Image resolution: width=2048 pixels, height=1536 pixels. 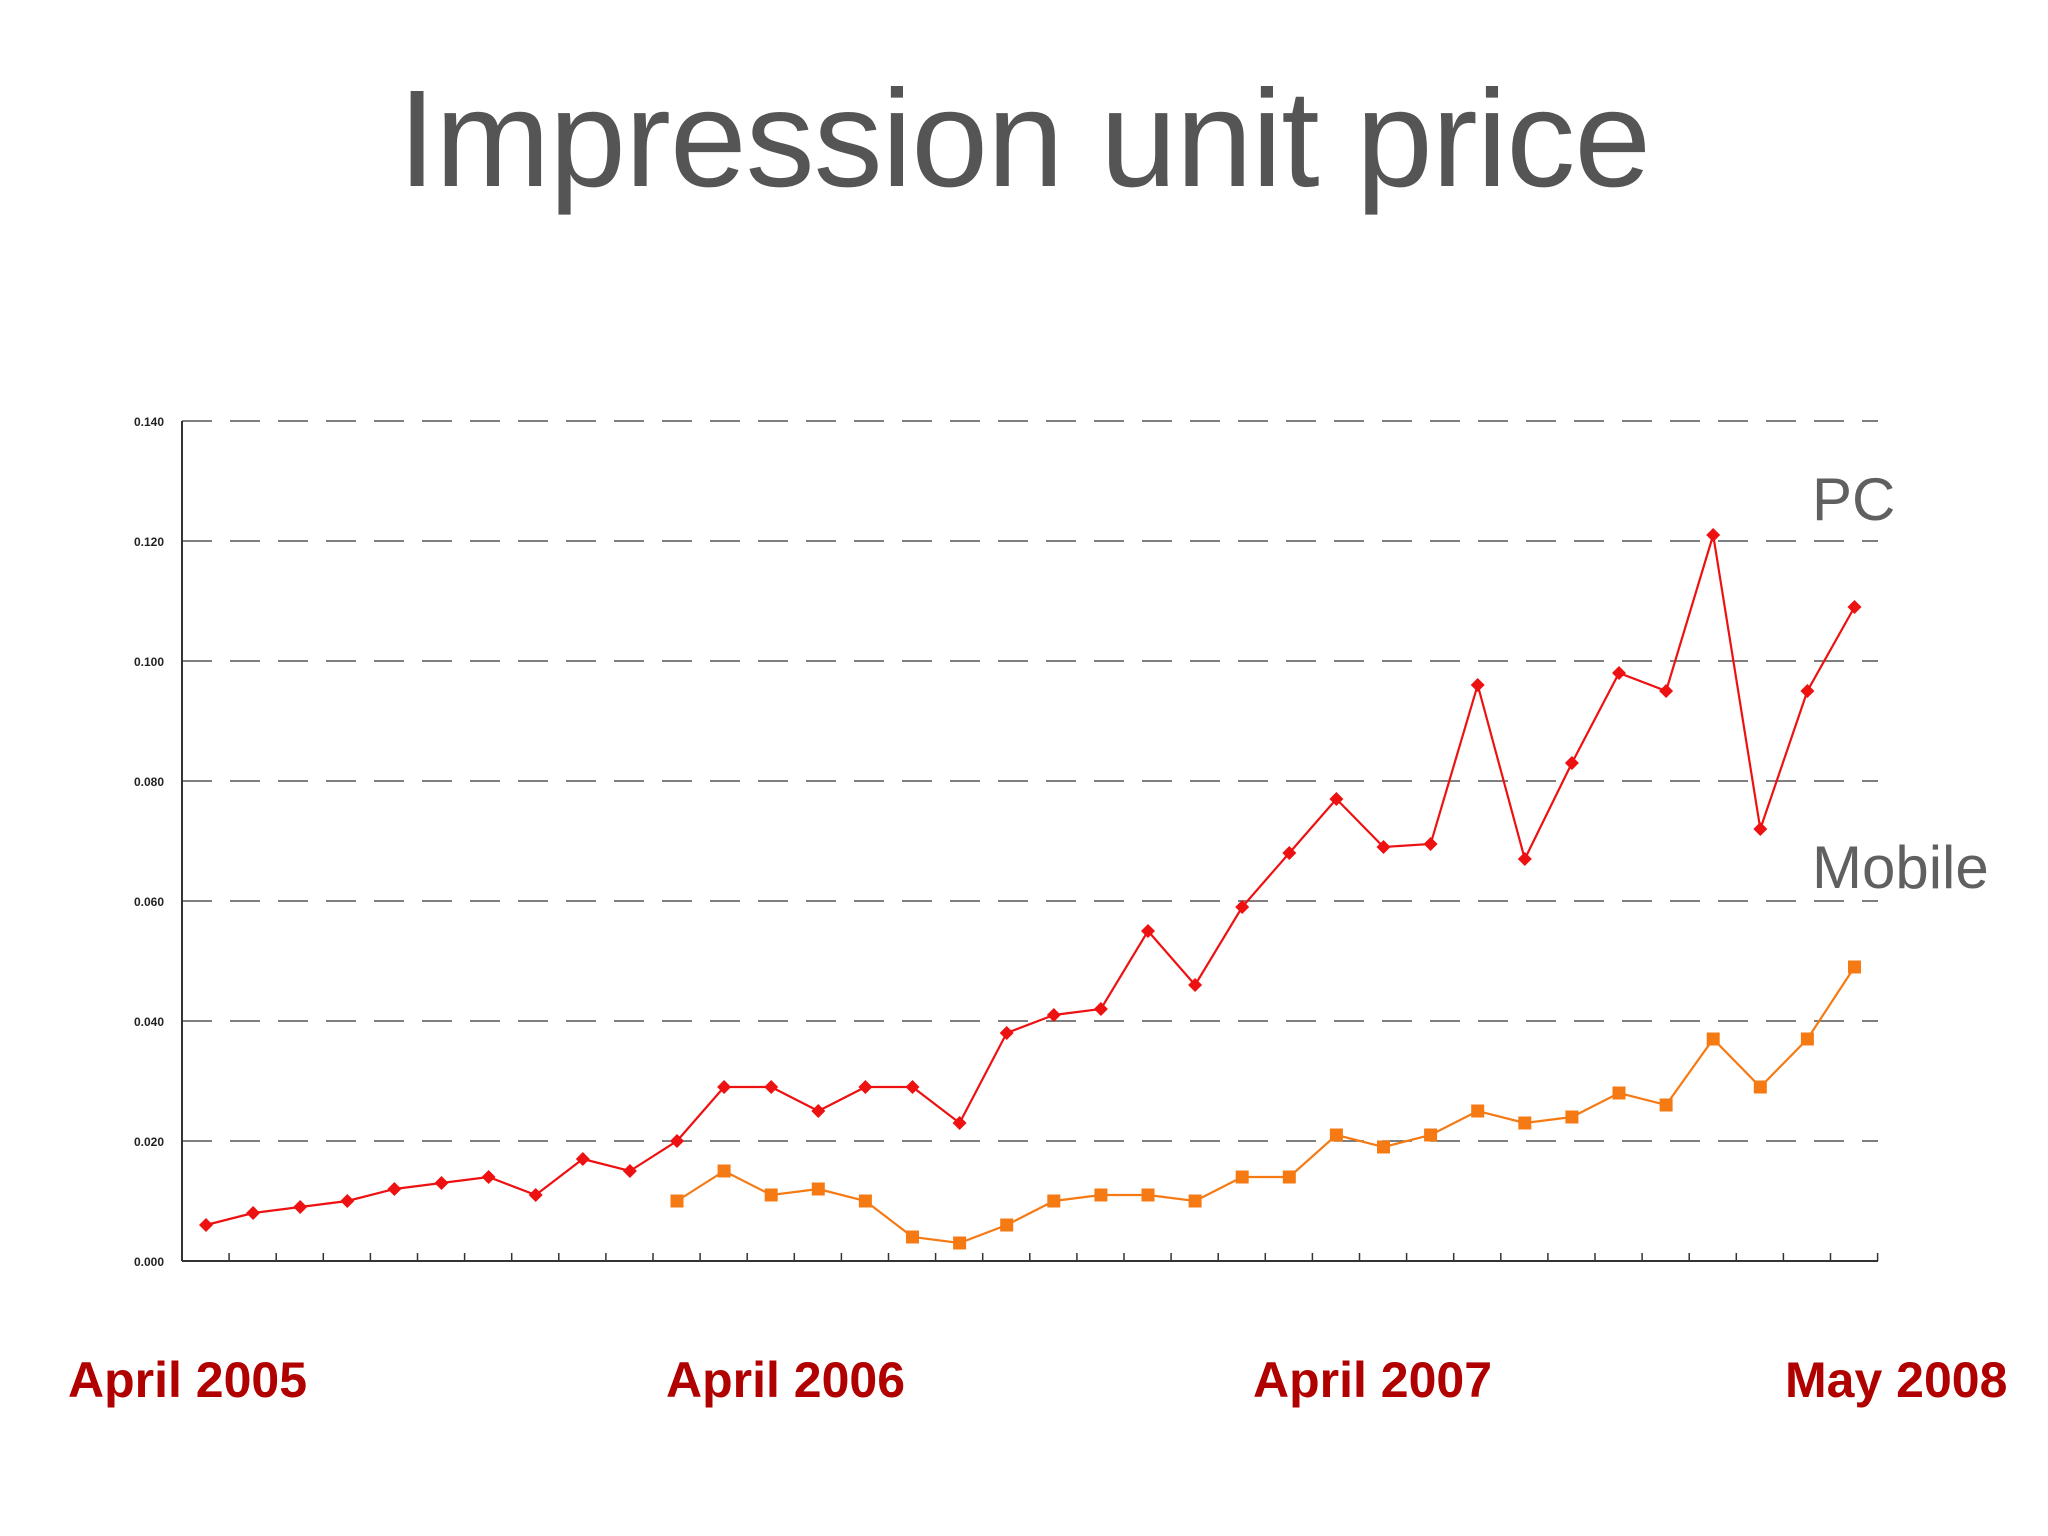 I want to click on series-line-mobile, so click(x=1266, y=1105).